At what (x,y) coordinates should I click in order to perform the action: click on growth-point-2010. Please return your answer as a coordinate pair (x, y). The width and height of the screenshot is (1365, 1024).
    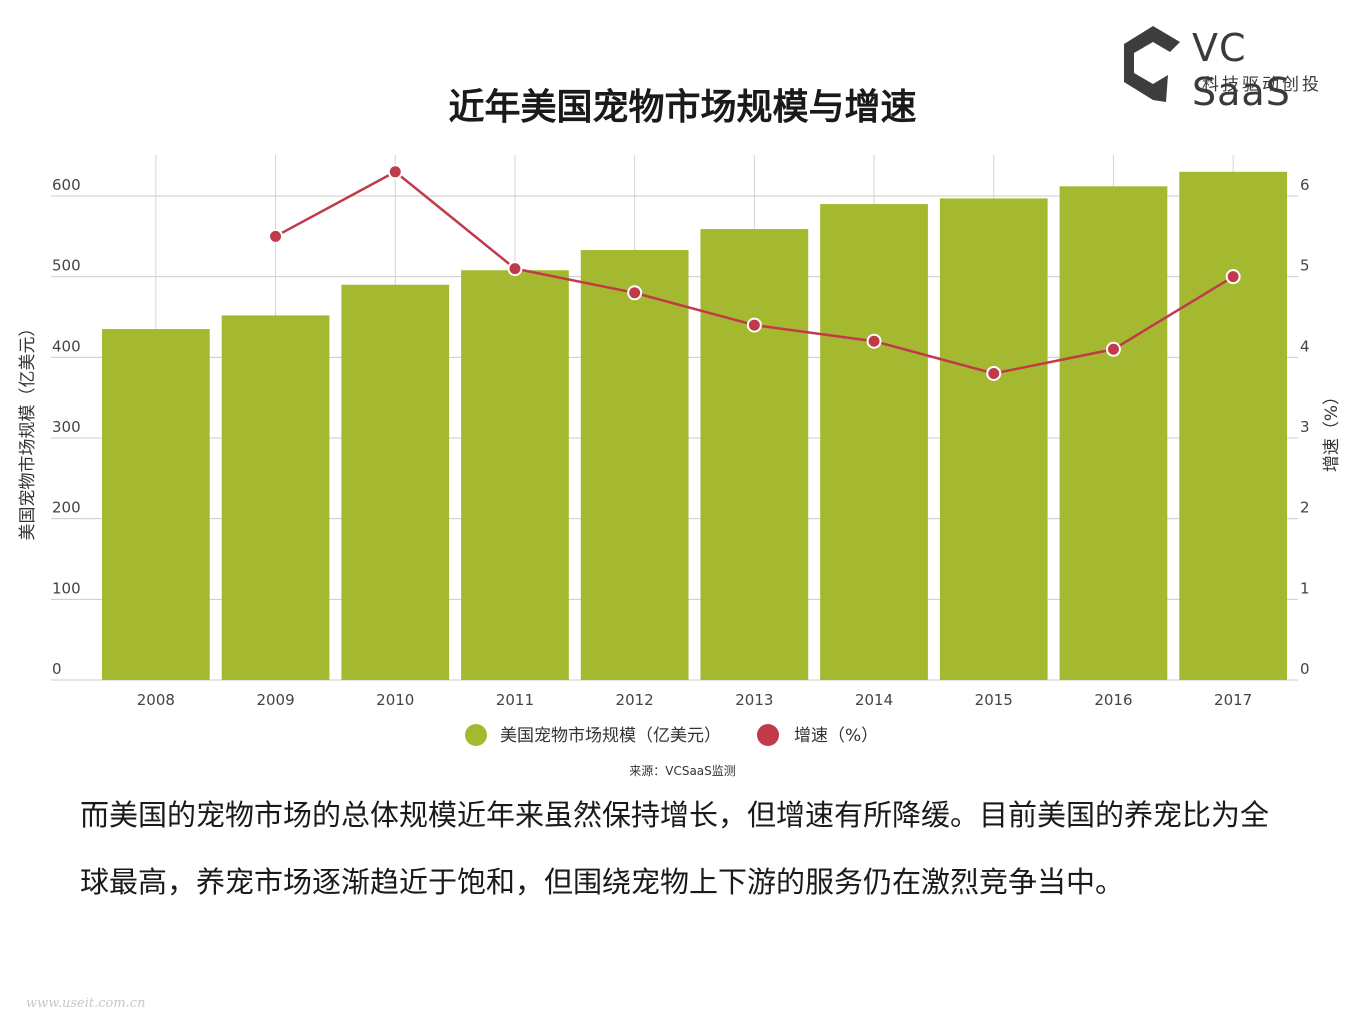
    Looking at the image, I should click on (395, 172).